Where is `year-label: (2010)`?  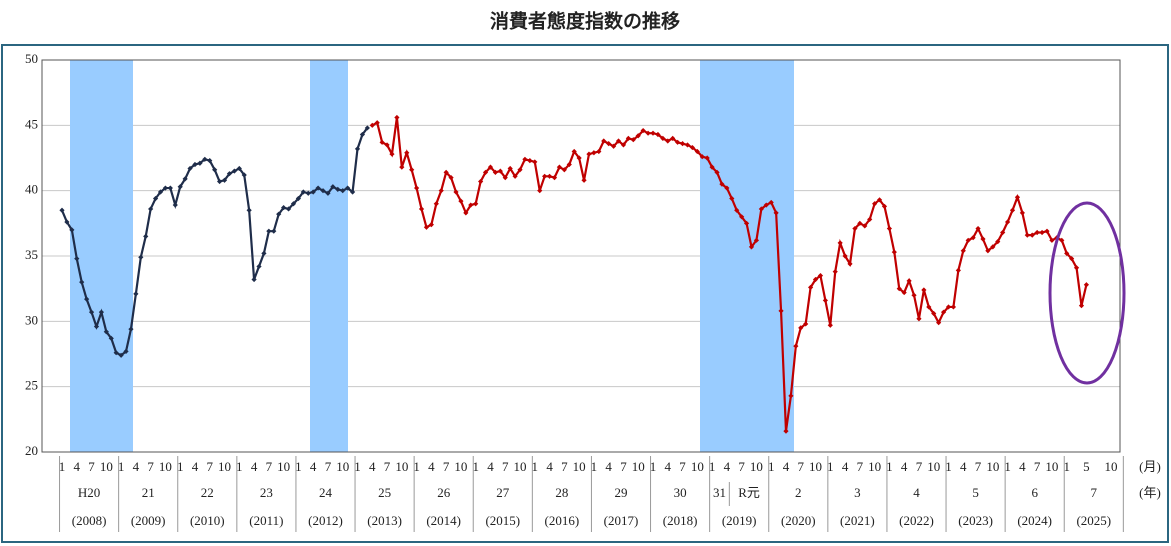
year-label: (2010) is located at coordinates (207, 520).